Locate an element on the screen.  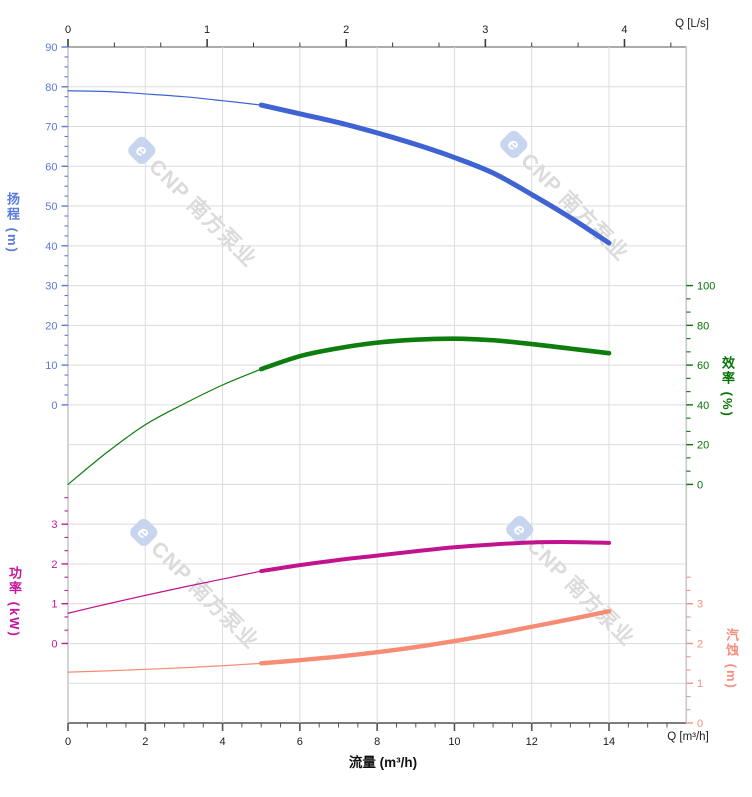
bottom-axis-unit-label: Q [m³/h] is located at coordinates (688, 737).